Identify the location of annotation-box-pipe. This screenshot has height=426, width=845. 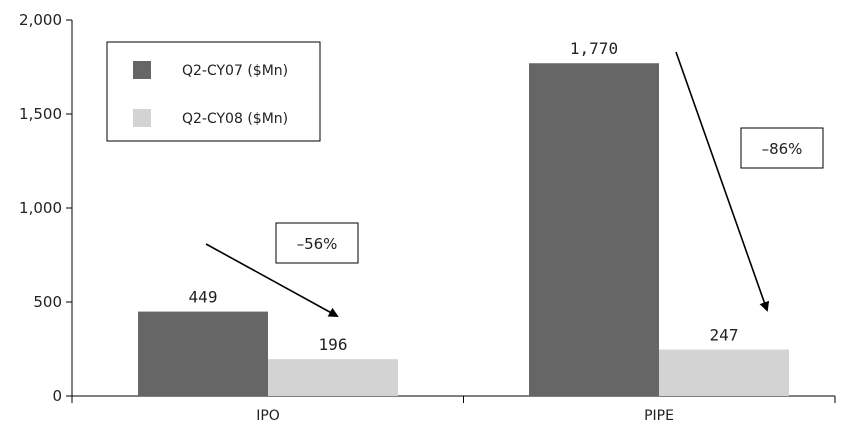
(782, 148).